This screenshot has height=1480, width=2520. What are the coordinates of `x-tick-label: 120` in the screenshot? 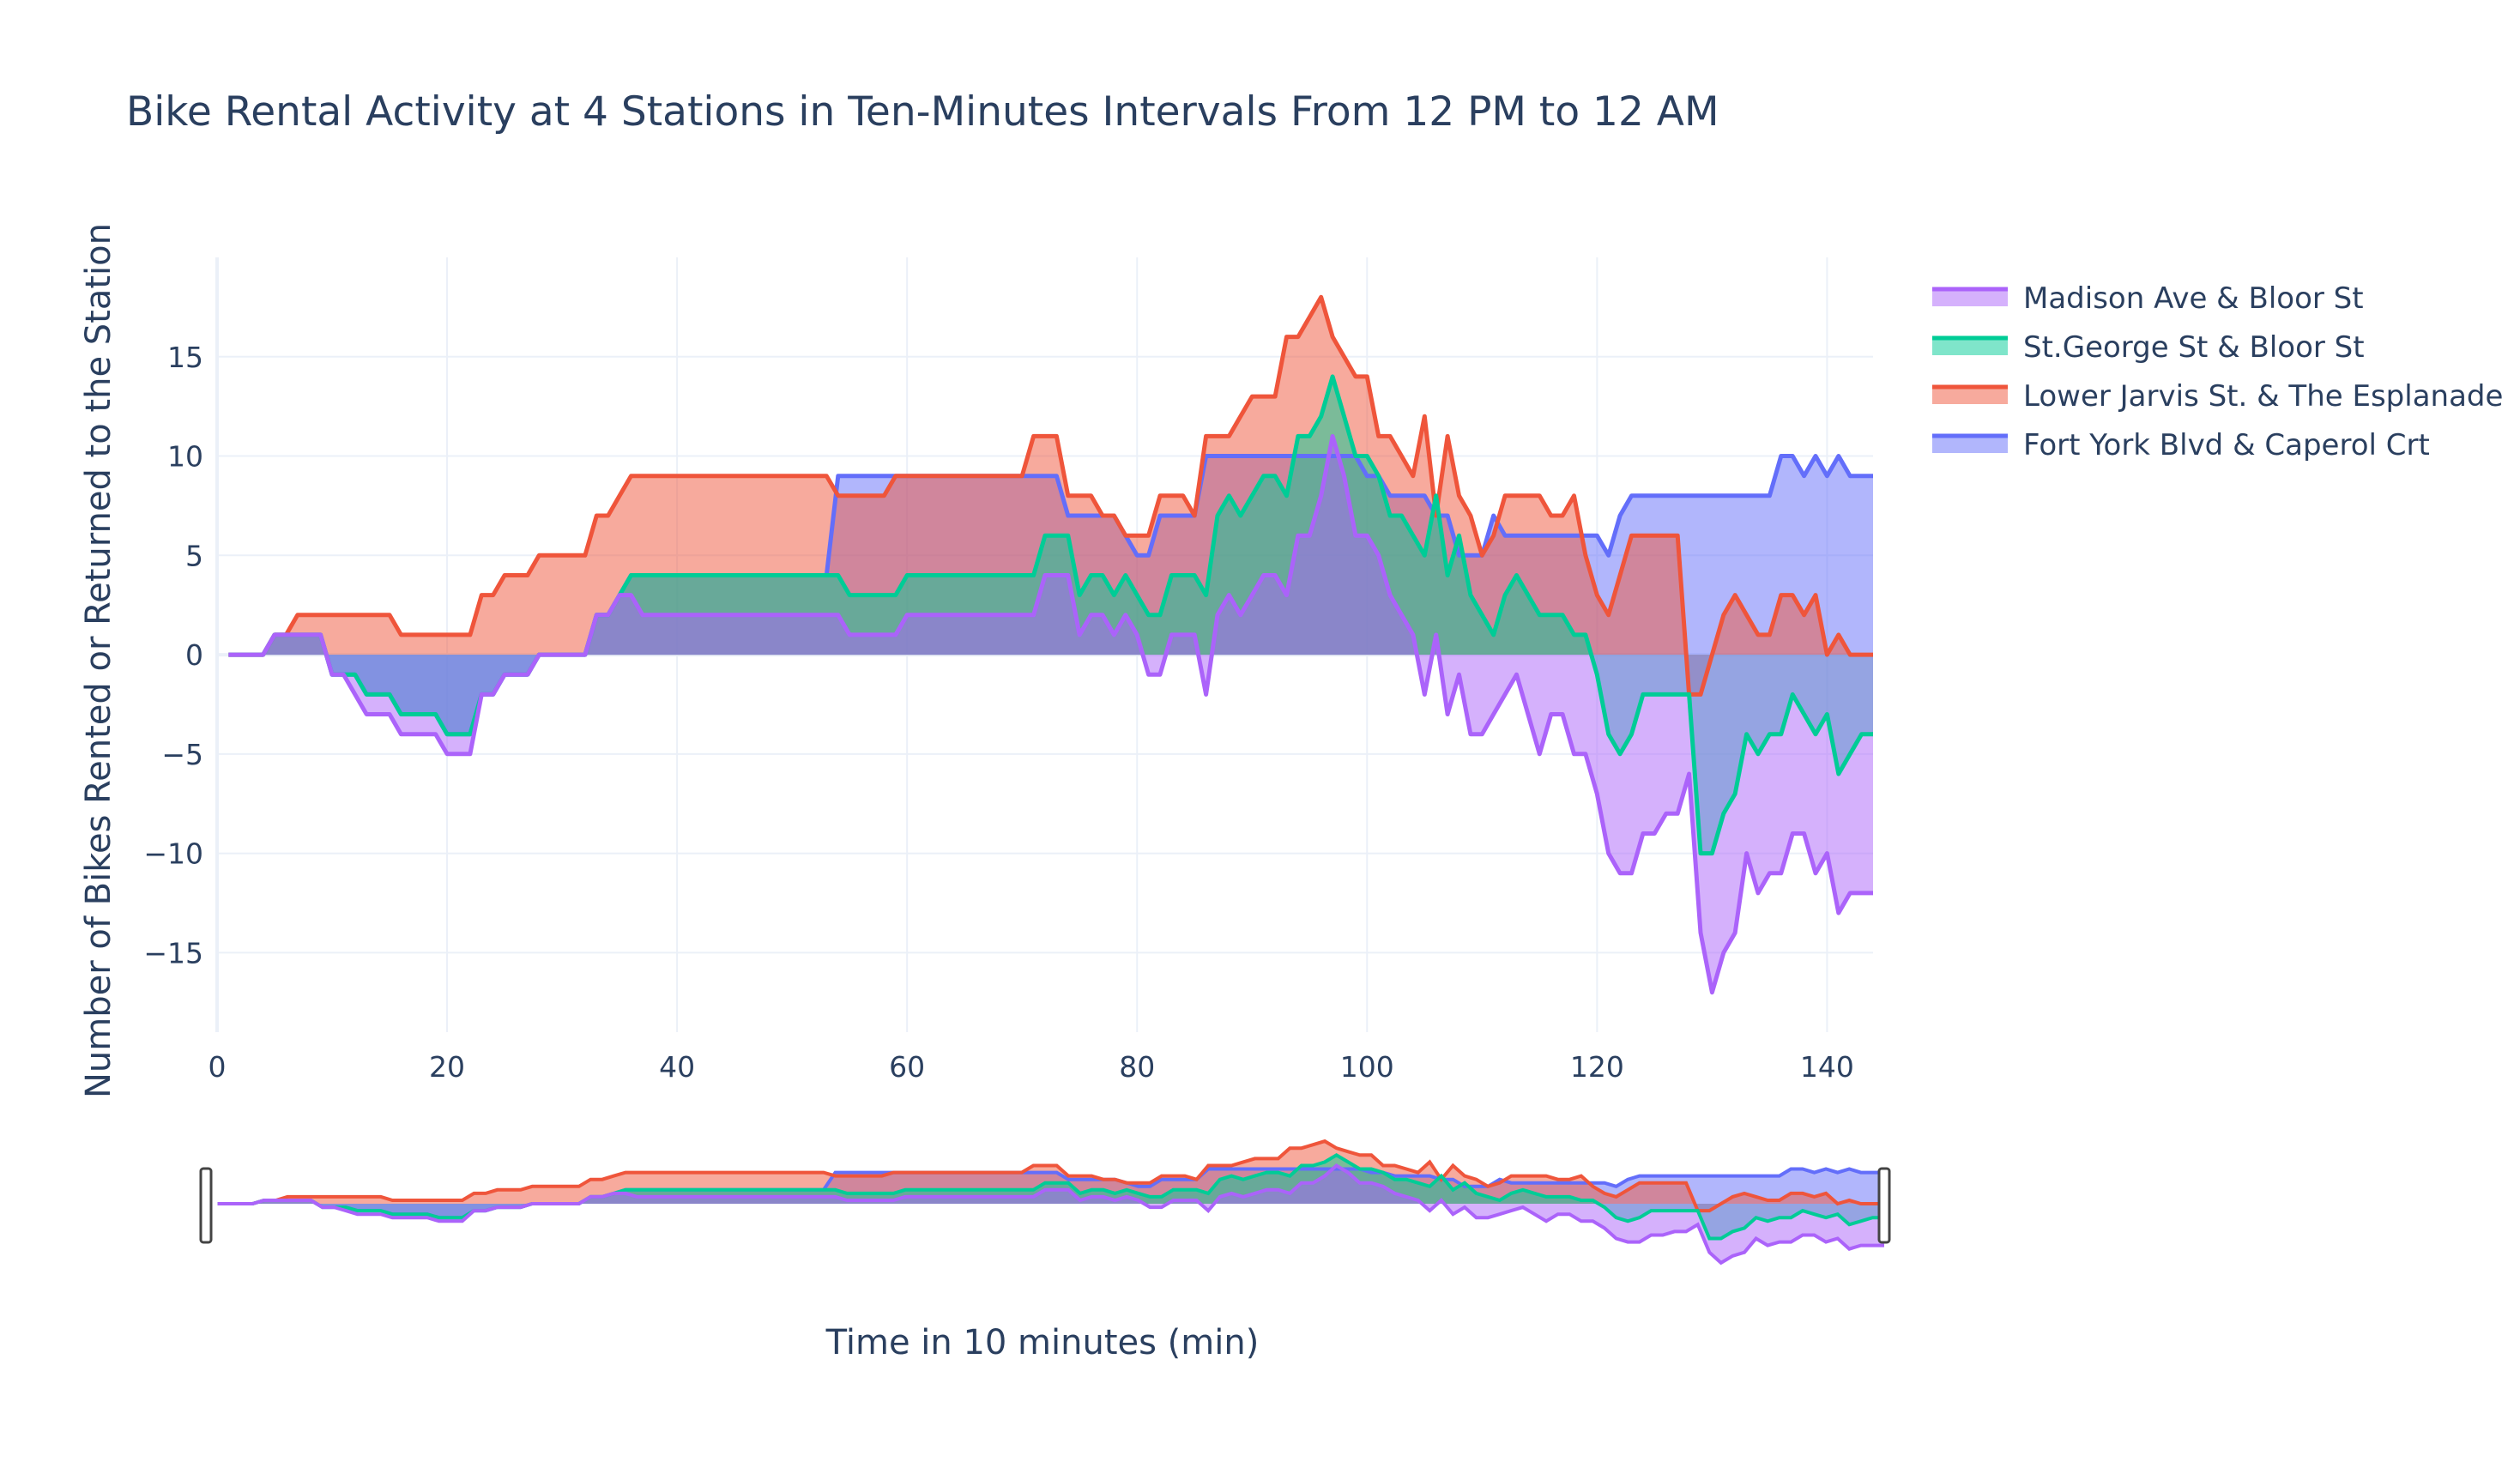 It's located at (1597, 1067).